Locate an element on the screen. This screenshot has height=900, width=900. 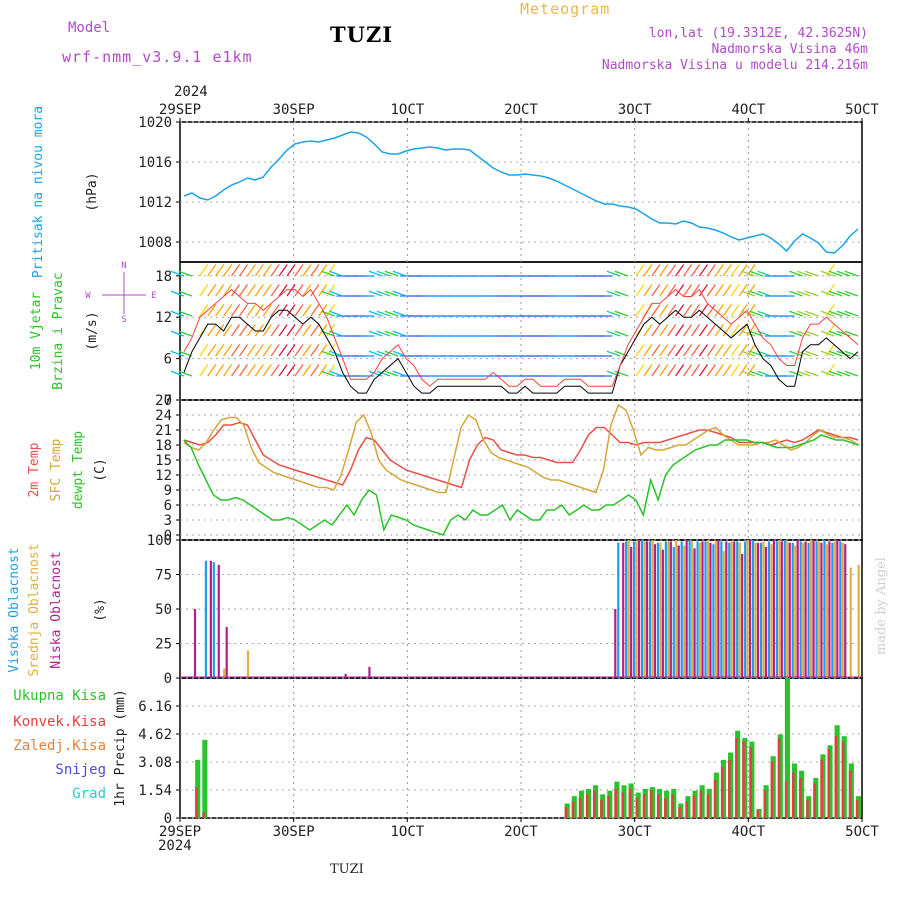
temp-tick-label: 0 is located at coordinates (168, 536).